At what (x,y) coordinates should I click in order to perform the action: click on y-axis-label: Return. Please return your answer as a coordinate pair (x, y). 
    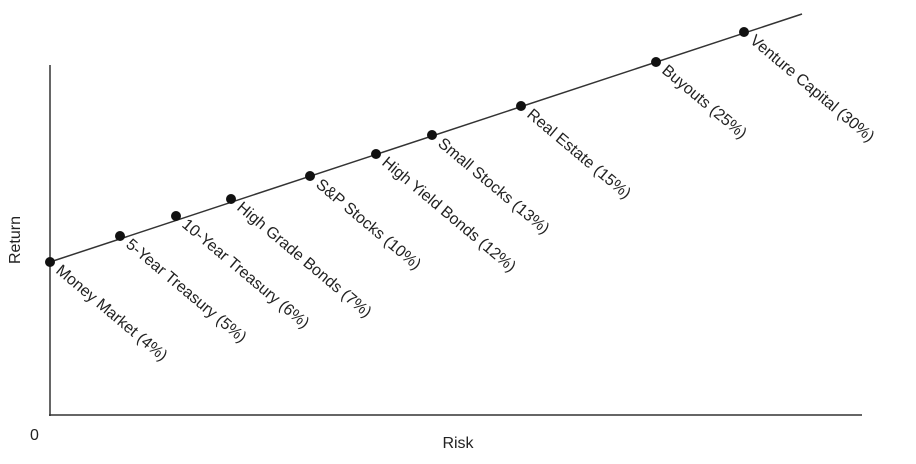
    Looking at the image, I should click on (15, 240).